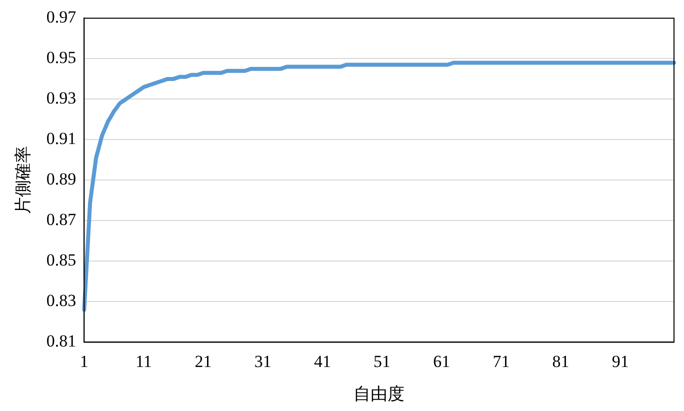  Describe the element at coordinates (61, 300) in the screenshot. I see `y-tick-label: 0.83` at that location.